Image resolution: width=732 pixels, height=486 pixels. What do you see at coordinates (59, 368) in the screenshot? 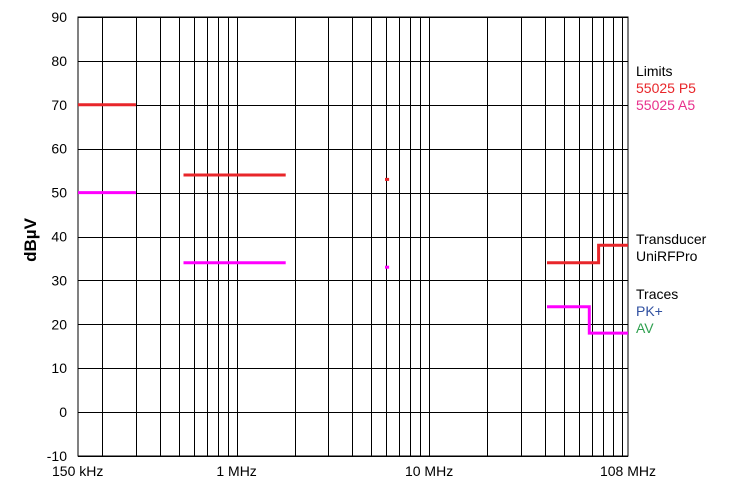
I see `y-tick-label: 10` at bounding box center [59, 368].